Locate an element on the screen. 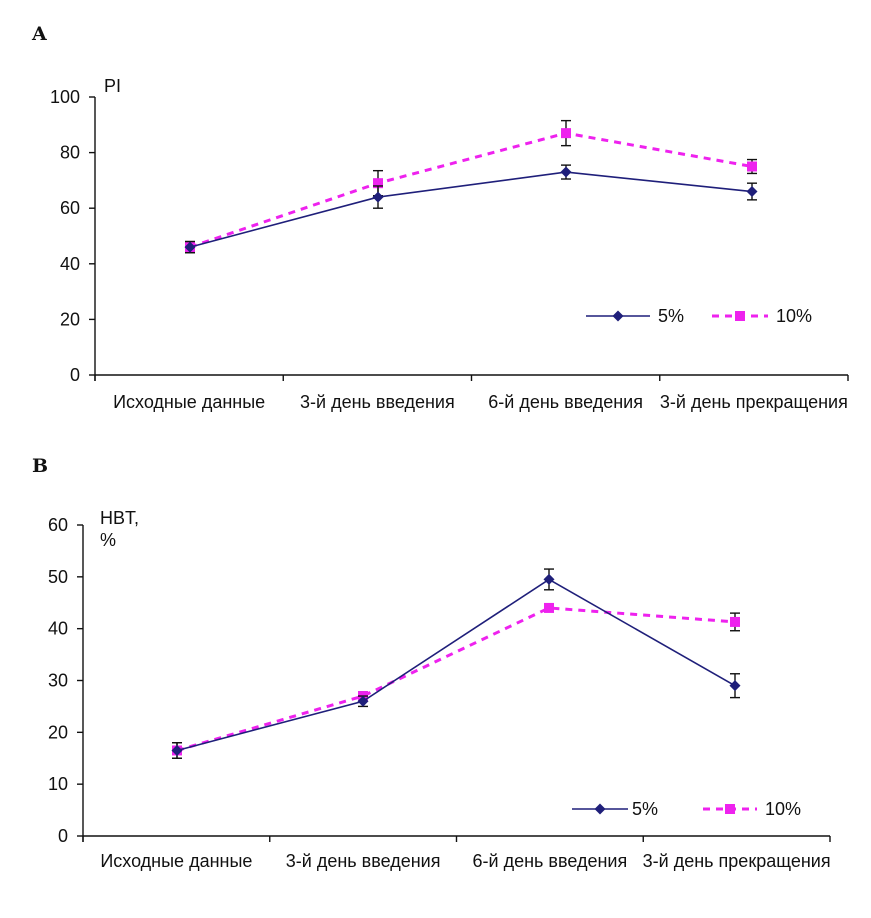 The width and height of the screenshot is (871, 918). panel-b-category-label: Исходные данные is located at coordinates (176, 861).